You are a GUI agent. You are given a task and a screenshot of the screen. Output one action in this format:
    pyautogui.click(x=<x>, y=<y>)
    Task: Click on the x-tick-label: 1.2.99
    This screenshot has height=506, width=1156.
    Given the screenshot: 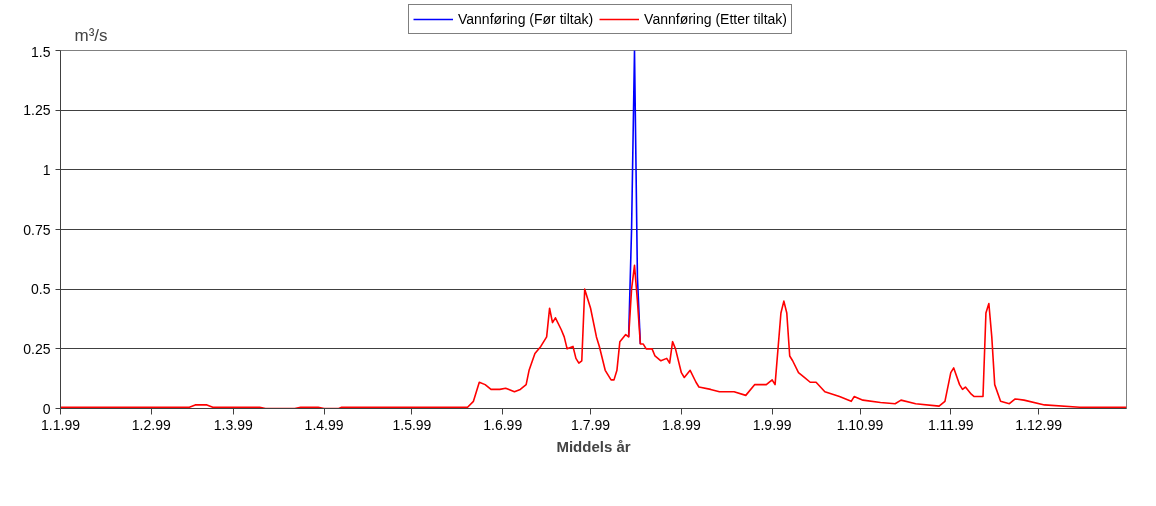 What is the action you would take?
    pyautogui.click(x=151, y=424)
    